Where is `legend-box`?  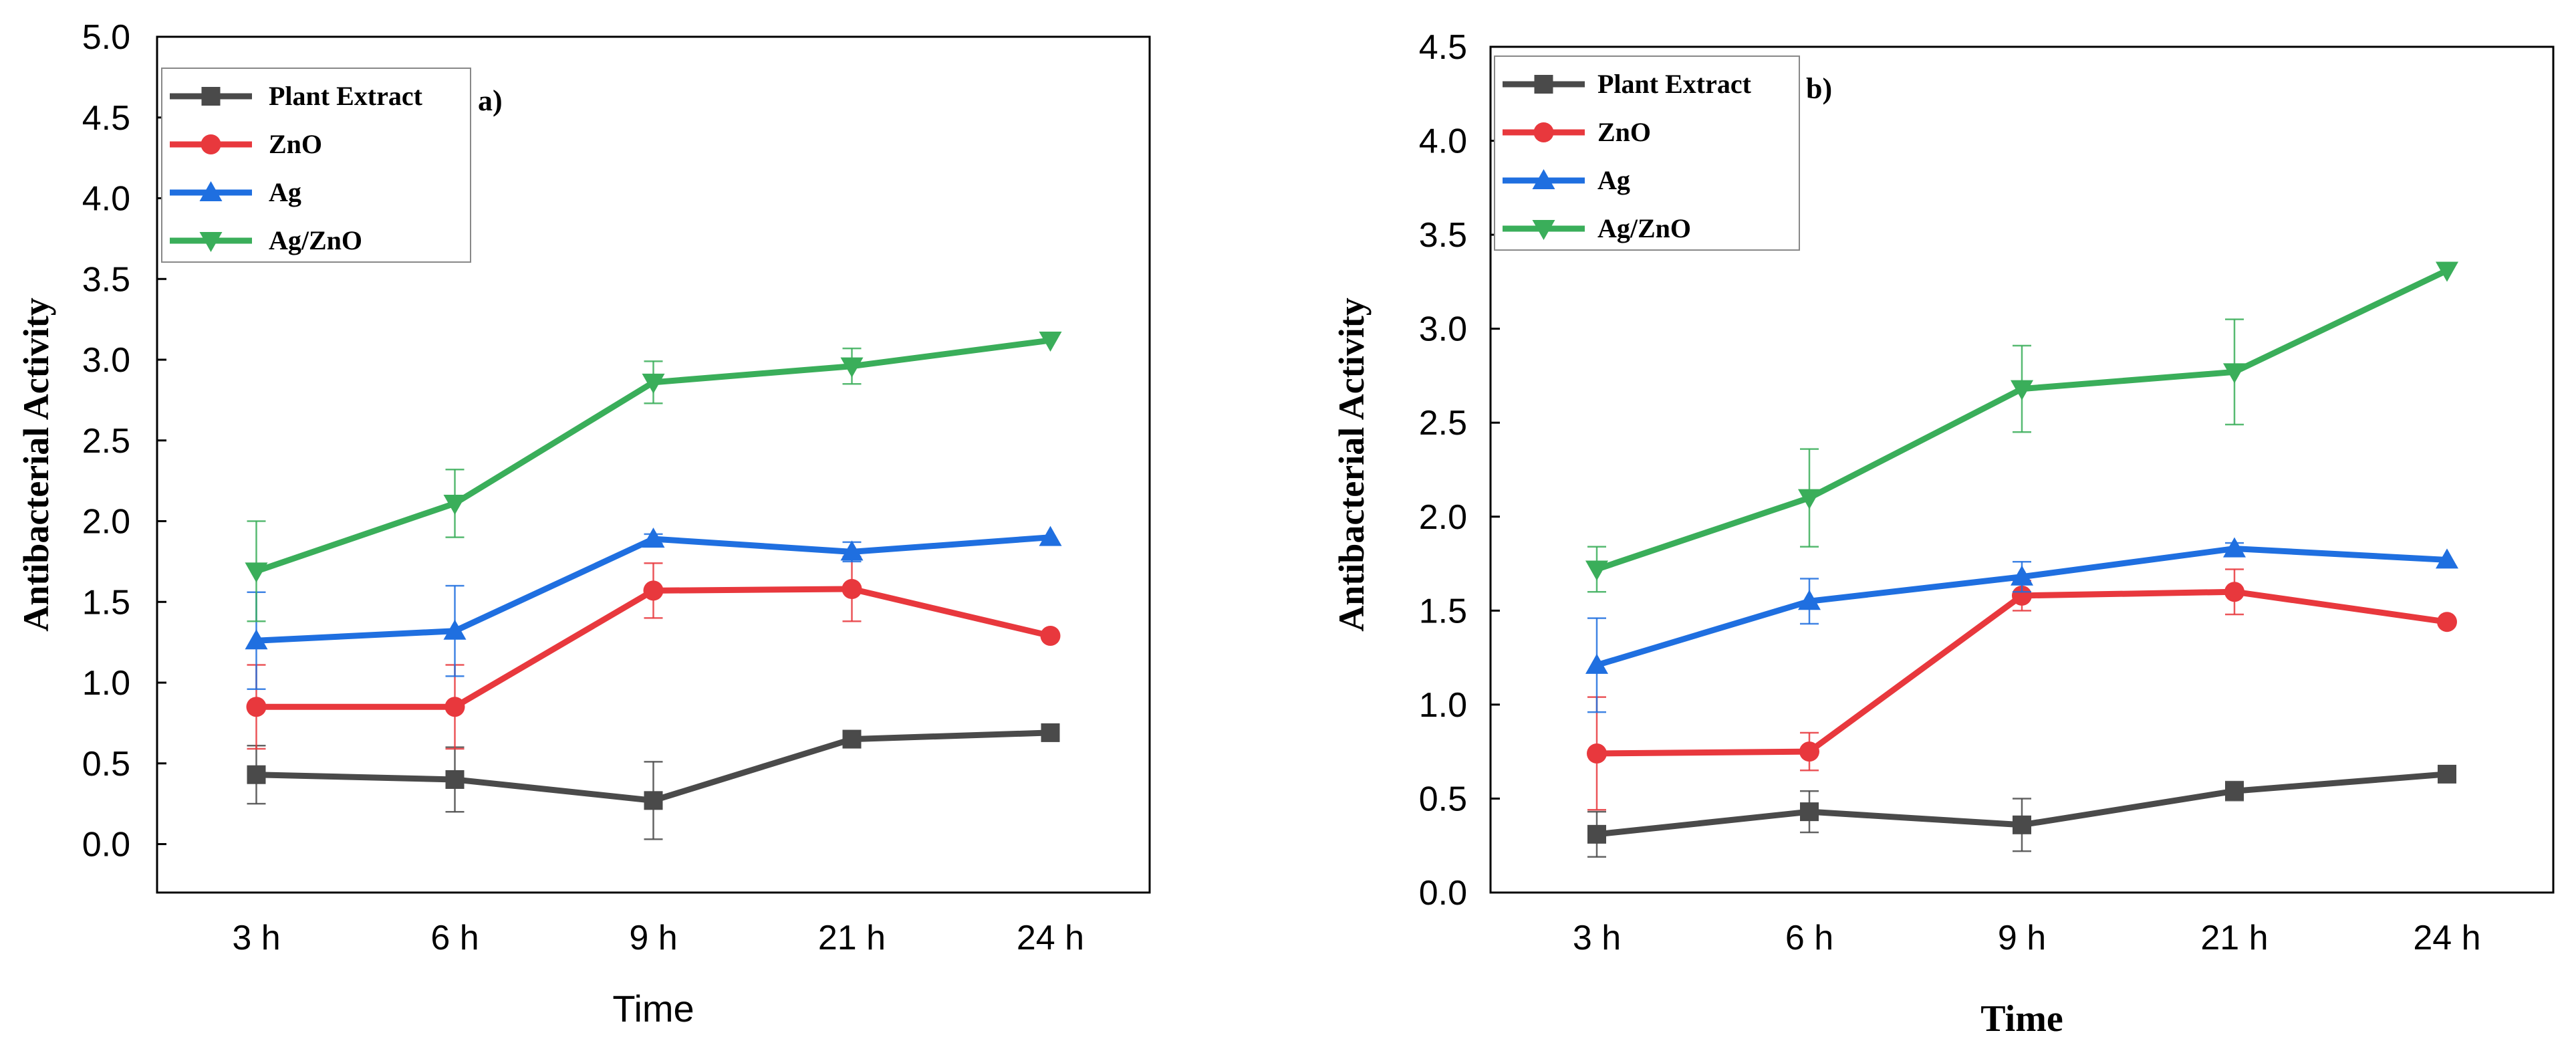
legend-box is located at coordinates (1647, 153).